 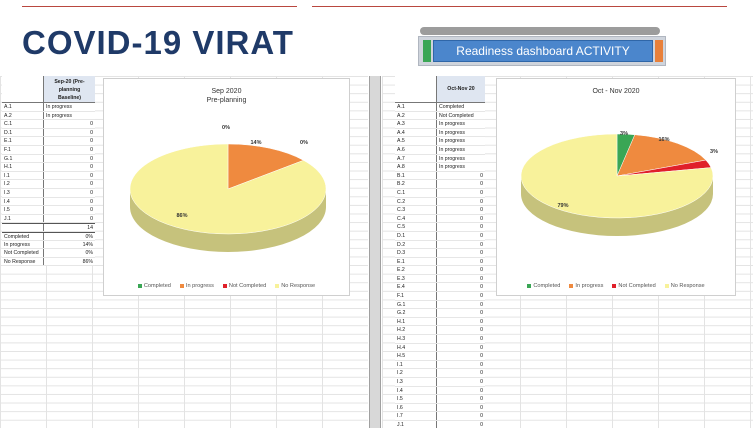 I want to click on readiness-dashboard-button: Readiness dashboard ACTIVITY, so click(x=543, y=51).